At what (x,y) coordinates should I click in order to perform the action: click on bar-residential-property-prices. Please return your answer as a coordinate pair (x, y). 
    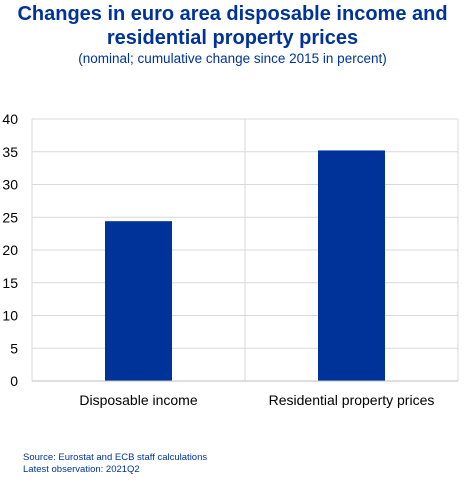
    Looking at the image, I should click on (351, 265).